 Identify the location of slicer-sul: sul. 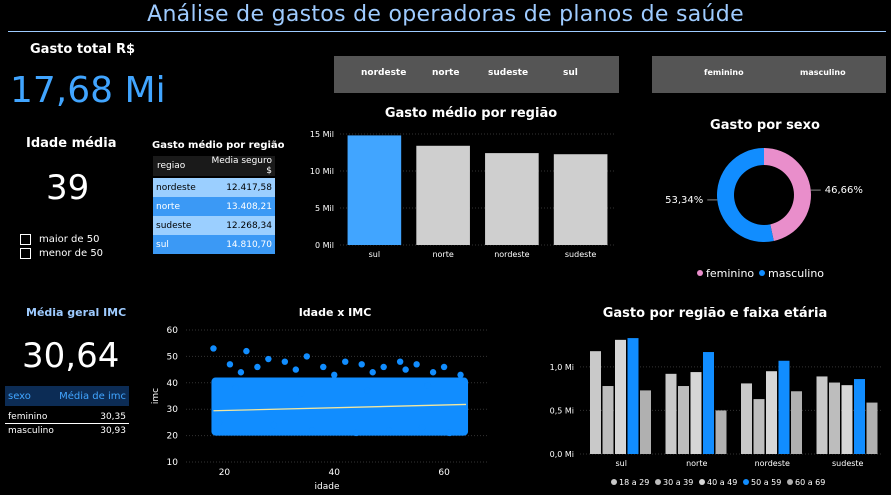
(570, 73).